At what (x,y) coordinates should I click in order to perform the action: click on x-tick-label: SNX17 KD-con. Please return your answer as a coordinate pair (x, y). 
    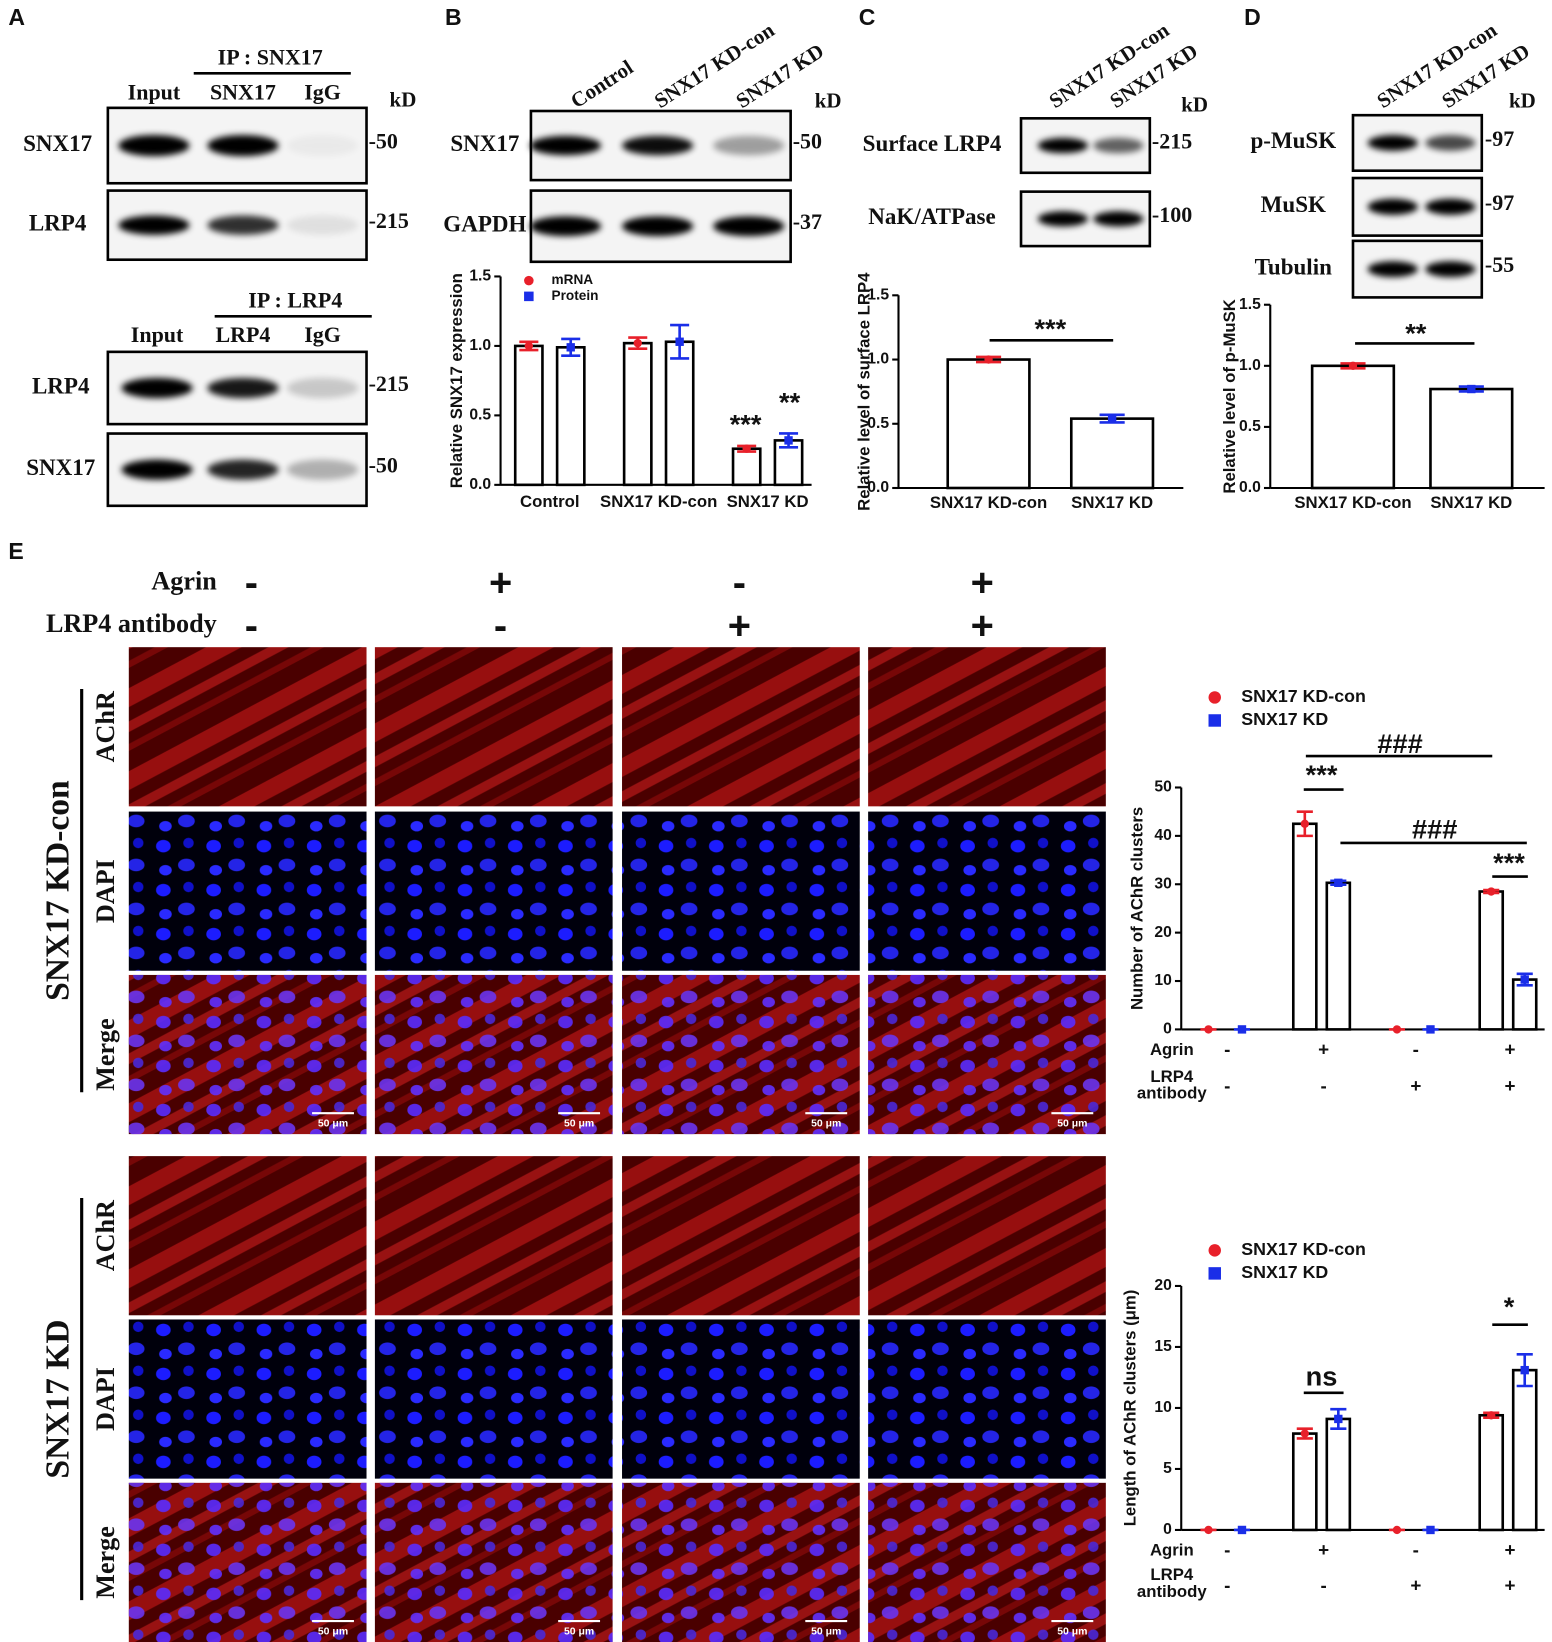
    Looking at the image, I should click on (658, 501).